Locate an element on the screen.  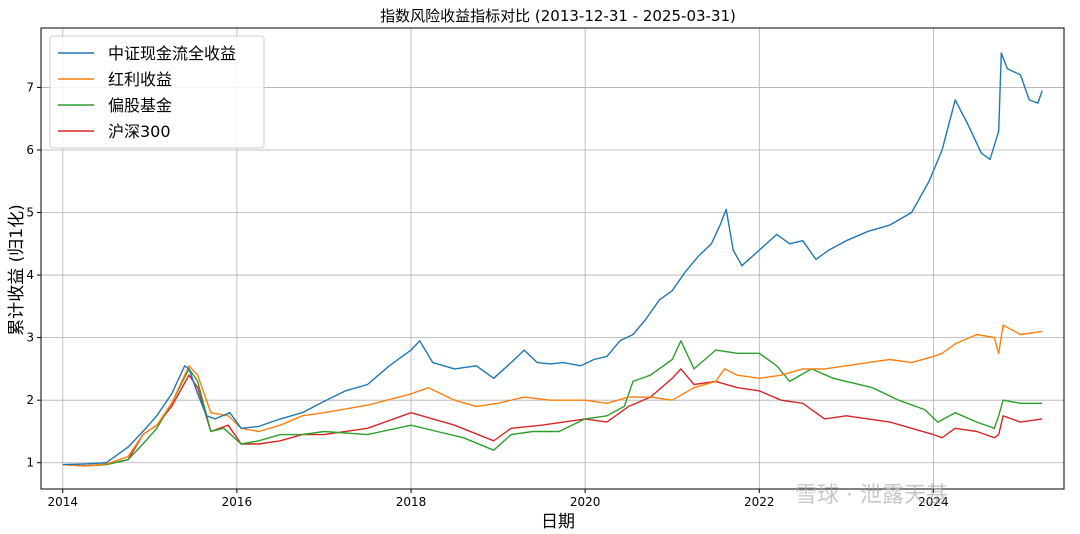
y-tick-label: 3 is located at coordinates (30, 338).